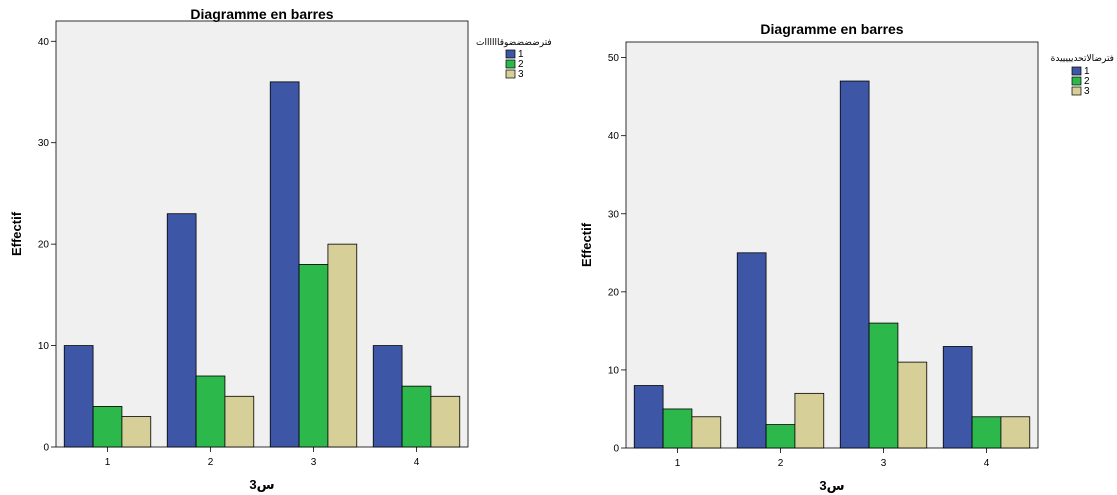 The width and height of the screenshot is (1117, 495). What do you see at coordinates (1082, 58) in the screenshot?
I see `legend-title: فترضالاتحديييييدة` at bounding box center [1082, 58].